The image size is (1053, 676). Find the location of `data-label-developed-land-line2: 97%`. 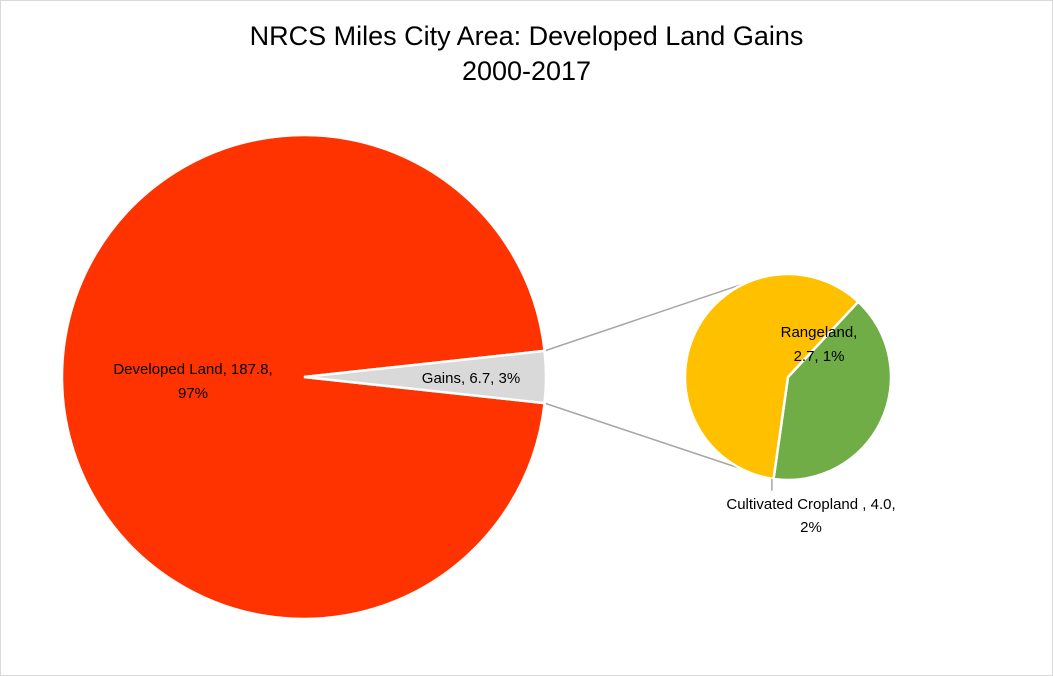

data-label-developed-land-line2: 97% is located at coordinates (193, 393).